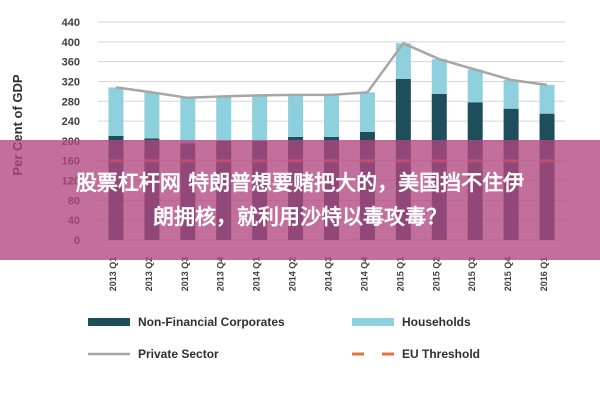  I want to click on y-tick-label: 440, so click(71, 23).